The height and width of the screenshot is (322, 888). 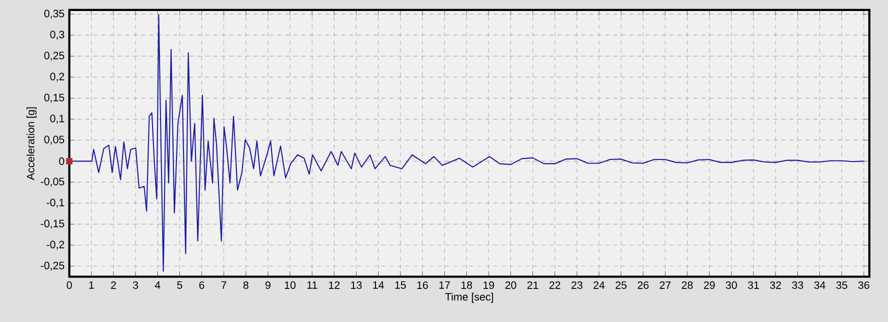 What do you see at coordinates (532, 285) in the screenshot?
I see `x-tick-label: 21` at bounding box center [532, 285].